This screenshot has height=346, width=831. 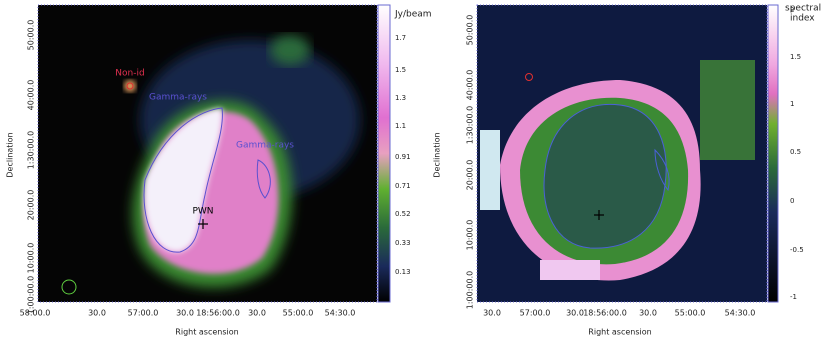 What do you see at coordinates (384, 153) in the screenshot?
I see `left-colorbar` at bounding box center [384, 153].